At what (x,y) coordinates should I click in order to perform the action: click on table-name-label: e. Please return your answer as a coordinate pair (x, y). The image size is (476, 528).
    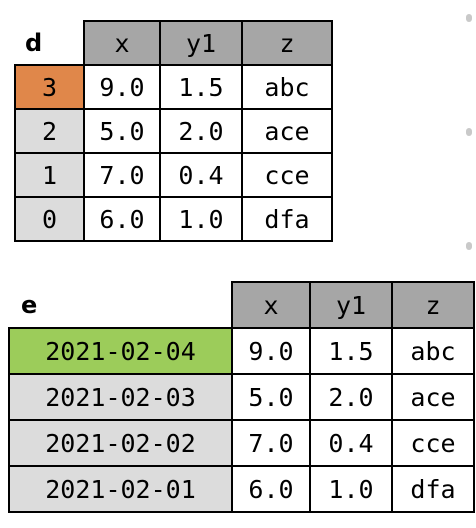
    Looking at the image, I should click on (120, 305).